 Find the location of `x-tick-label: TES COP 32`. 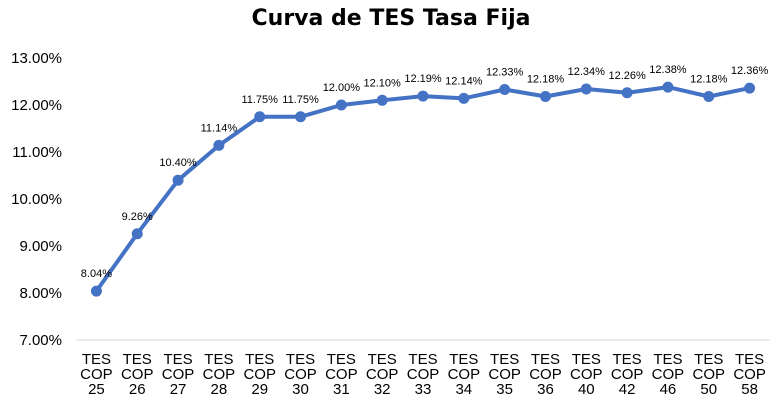

x-tick-label: TES COP 32 is located at coordinates (382, 374).